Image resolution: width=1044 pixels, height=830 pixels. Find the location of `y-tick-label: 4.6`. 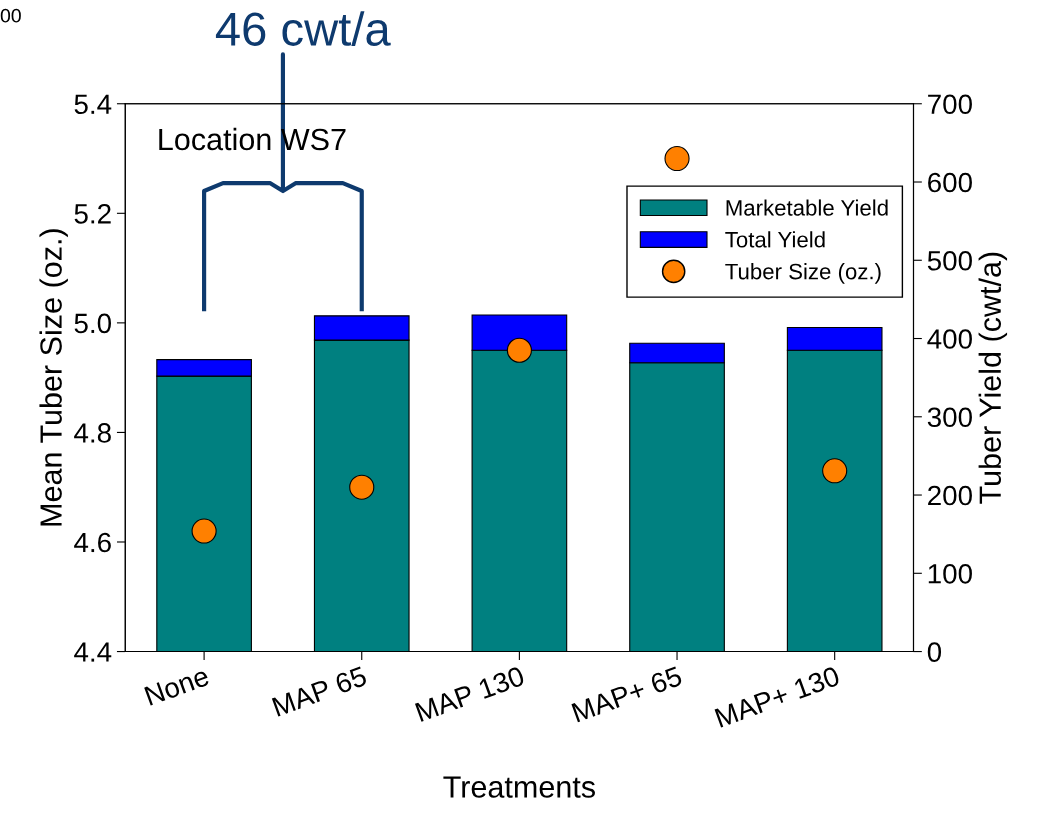

y-tick-label: 4.6 is located at coordinates (92, 542).